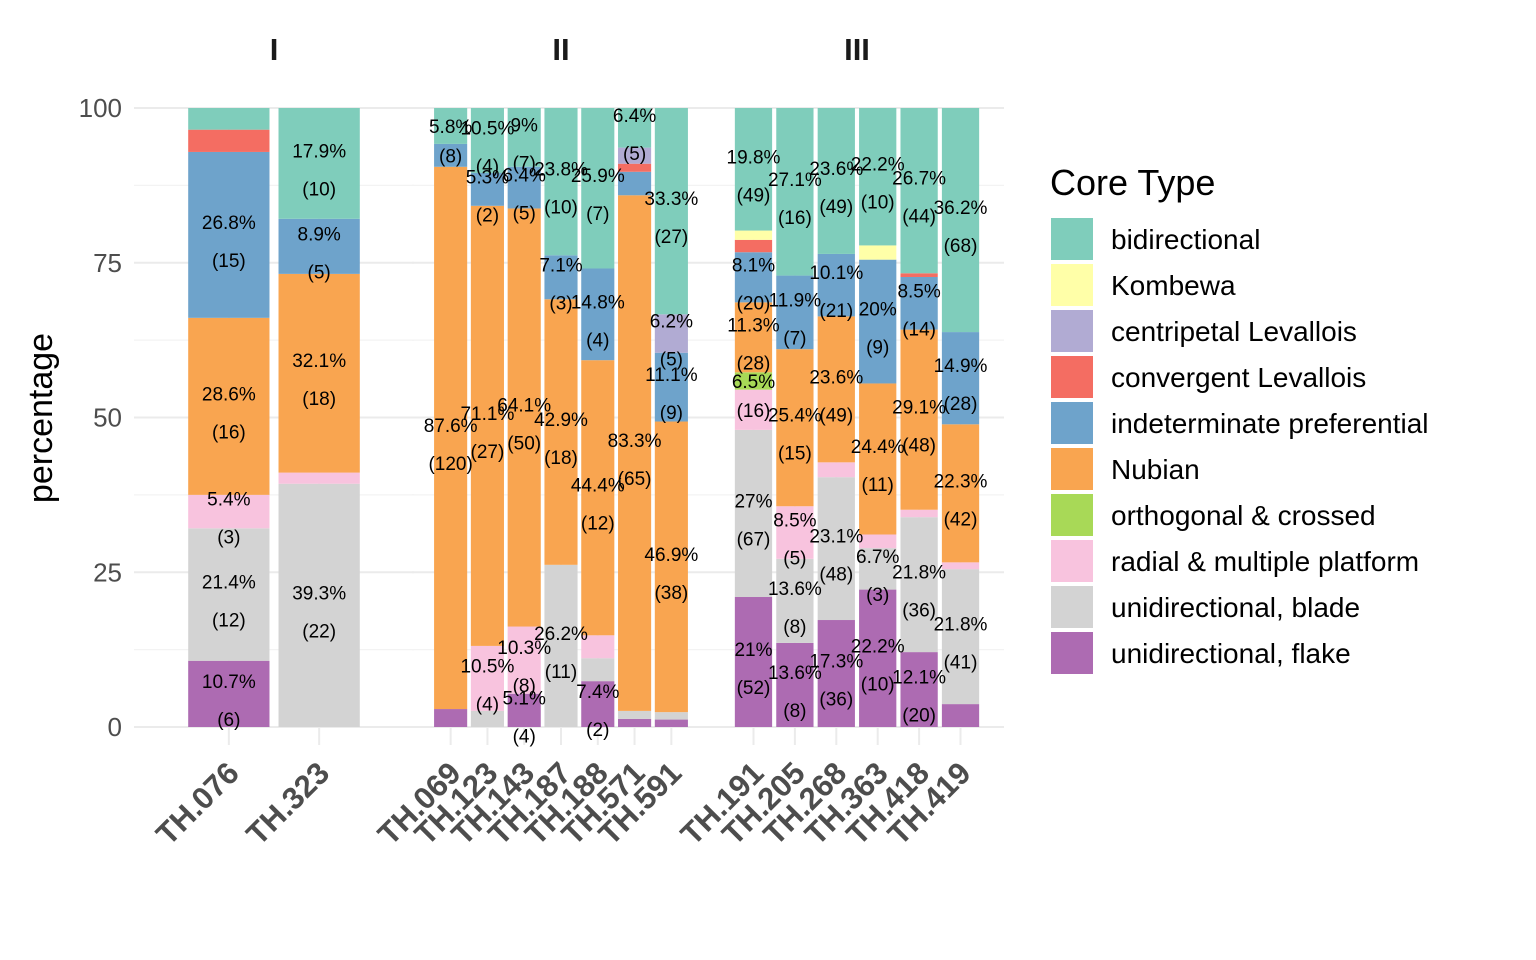 The width and height of the screenshot is (1536, 960). Describe the element at coordinates (319, 593) in the screenshot. I see `segment-percent-label: 39.3%` at that location.